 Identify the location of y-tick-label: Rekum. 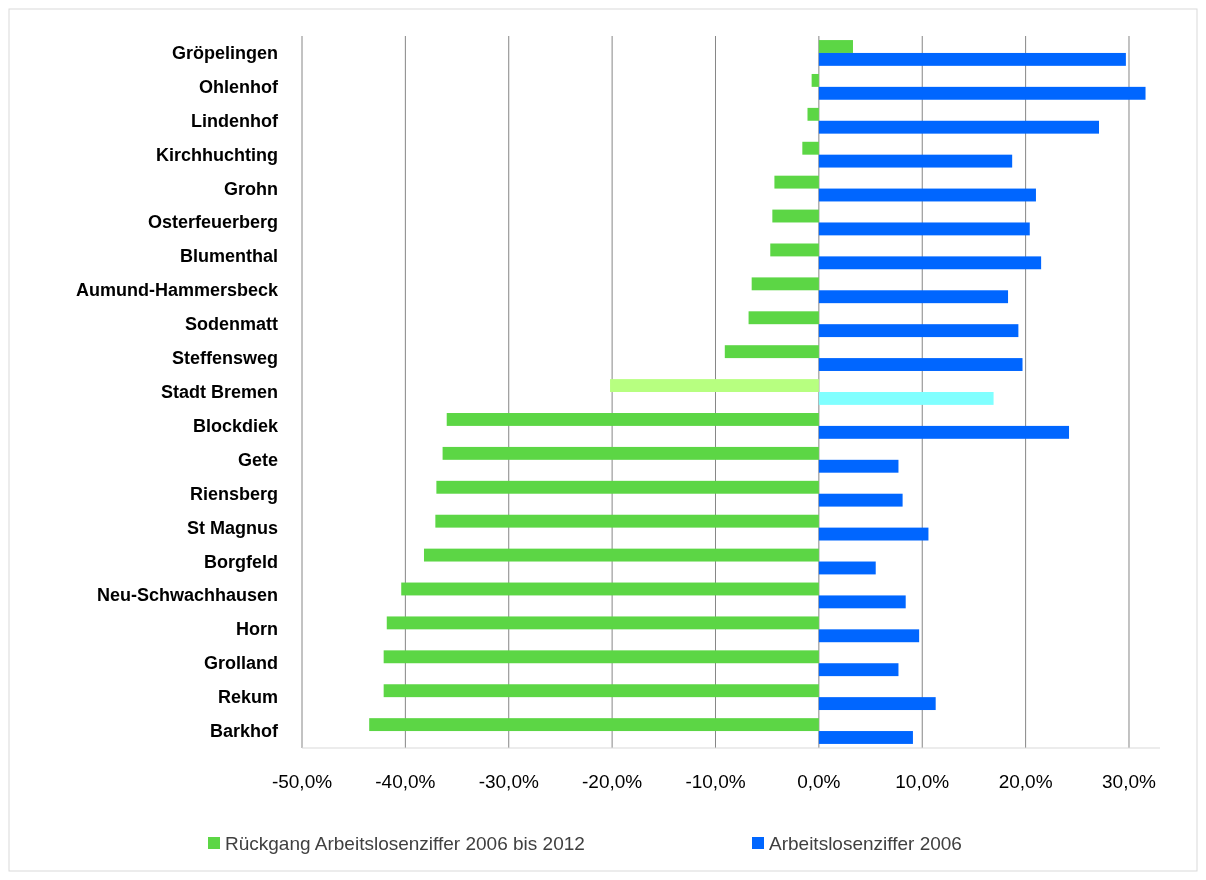
(247, 697).